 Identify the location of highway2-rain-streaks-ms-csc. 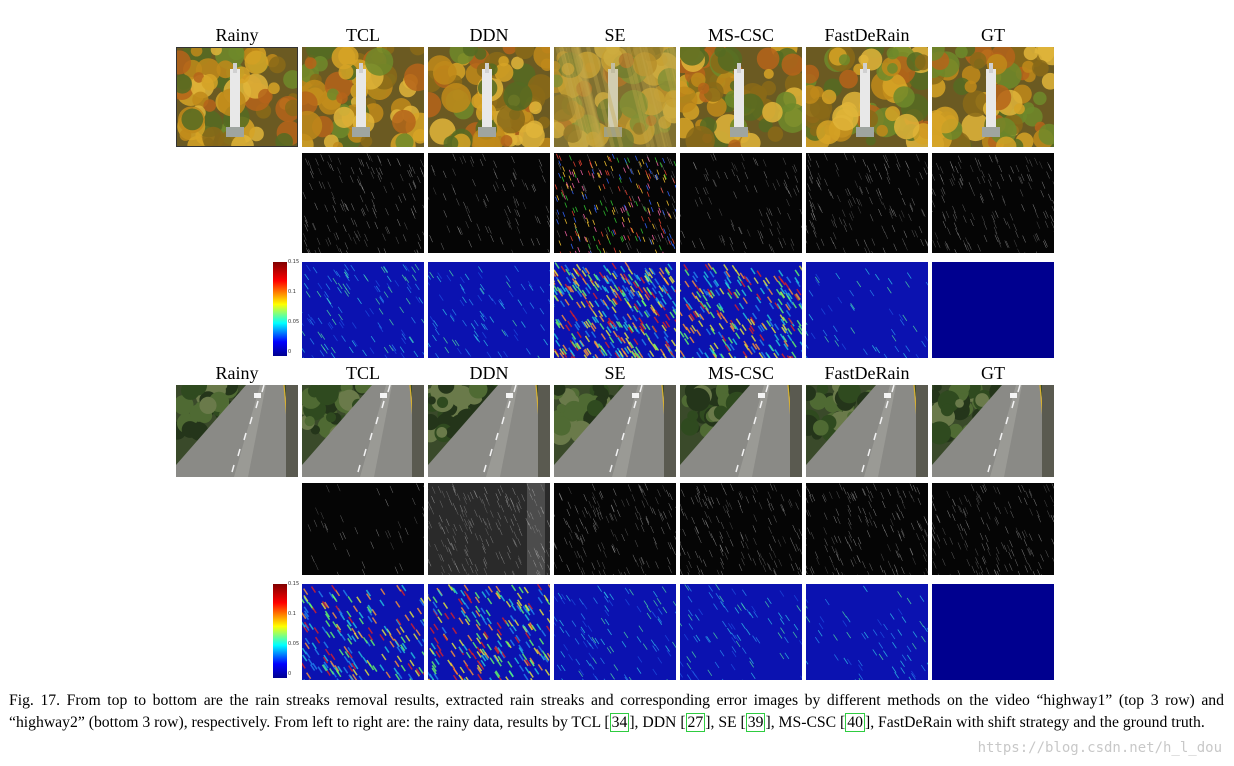
(741, 529).